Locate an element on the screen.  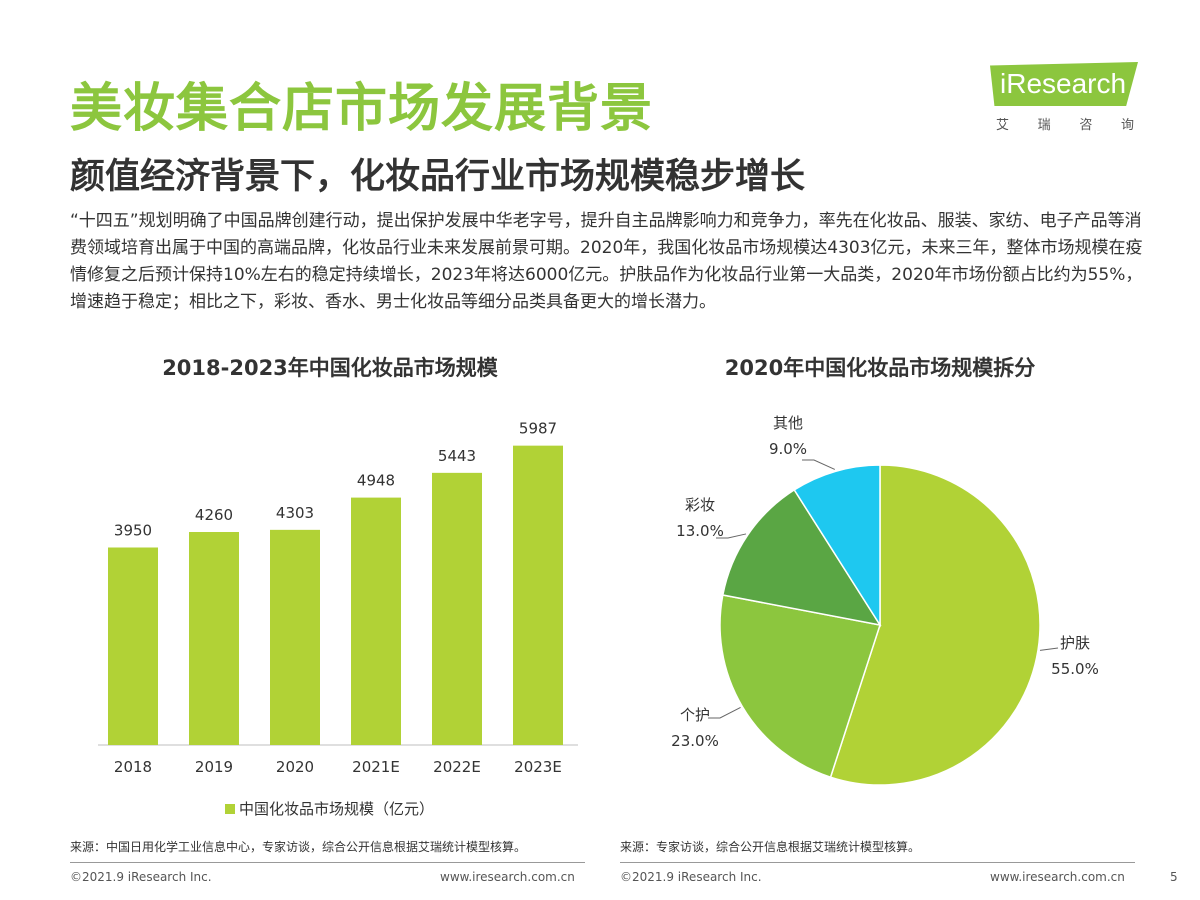
bar-value-label: 5987 is located at coordinates (538, 429).